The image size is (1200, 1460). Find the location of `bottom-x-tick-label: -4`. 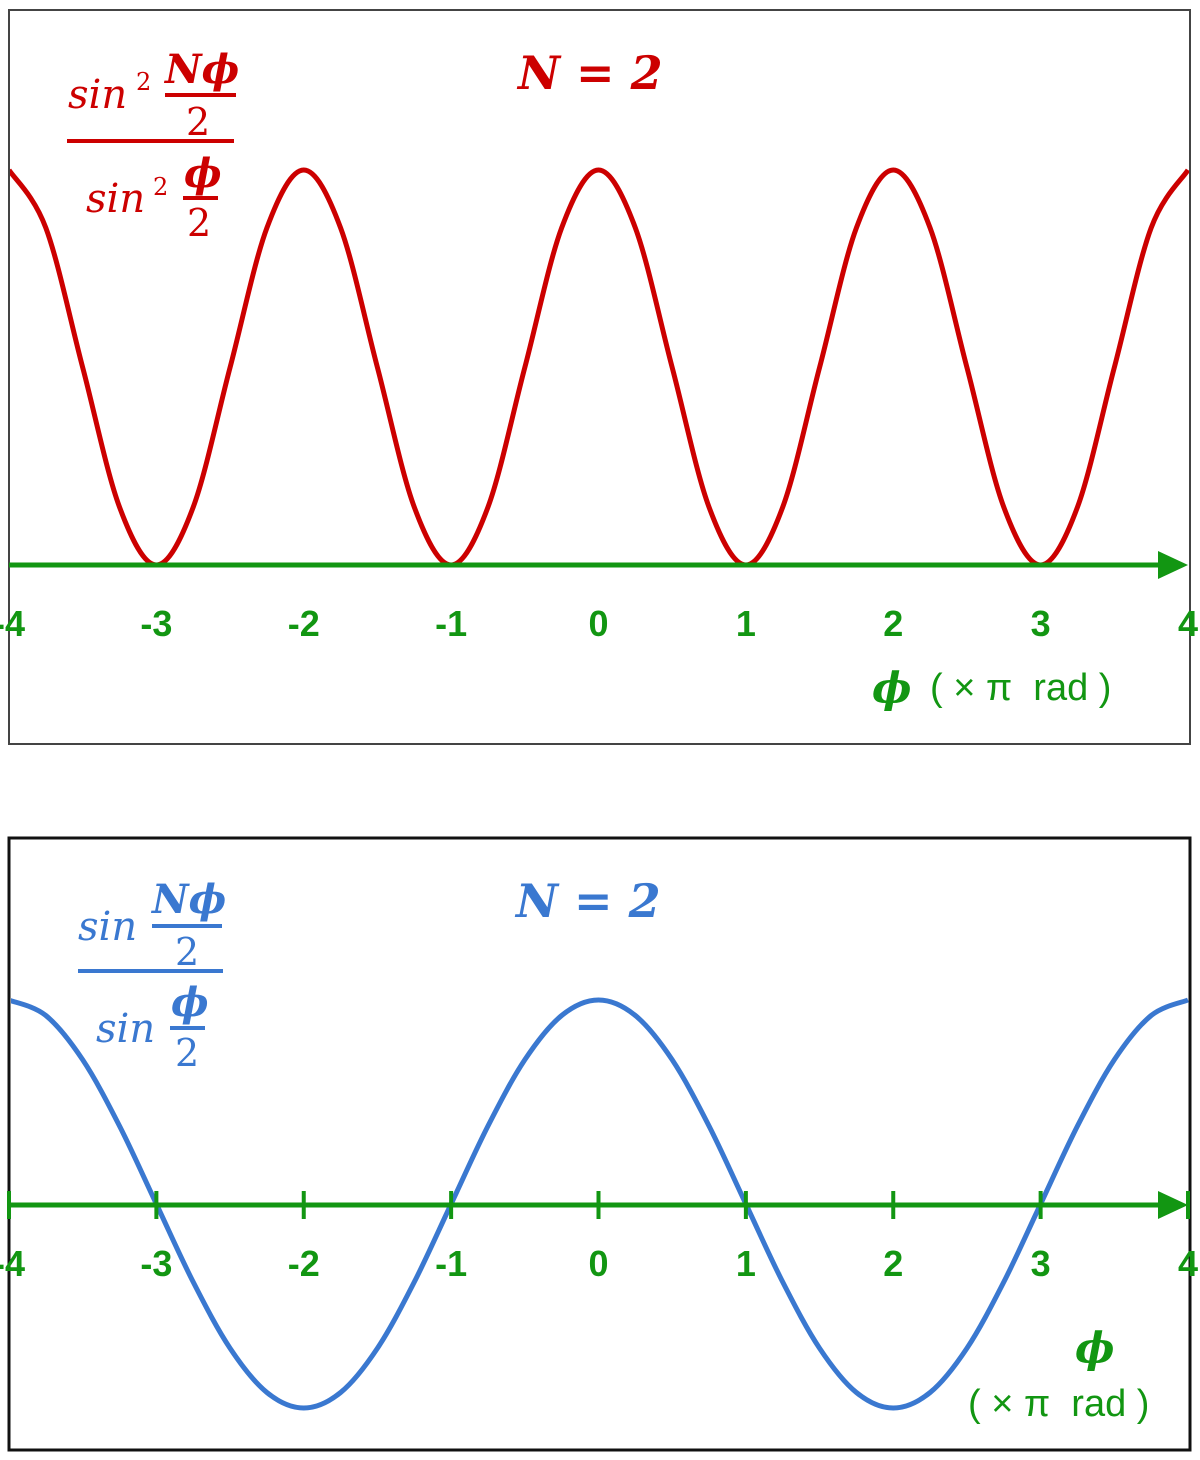

bottom-x-tick-label: -4 is located at coordinates (12, 1263).